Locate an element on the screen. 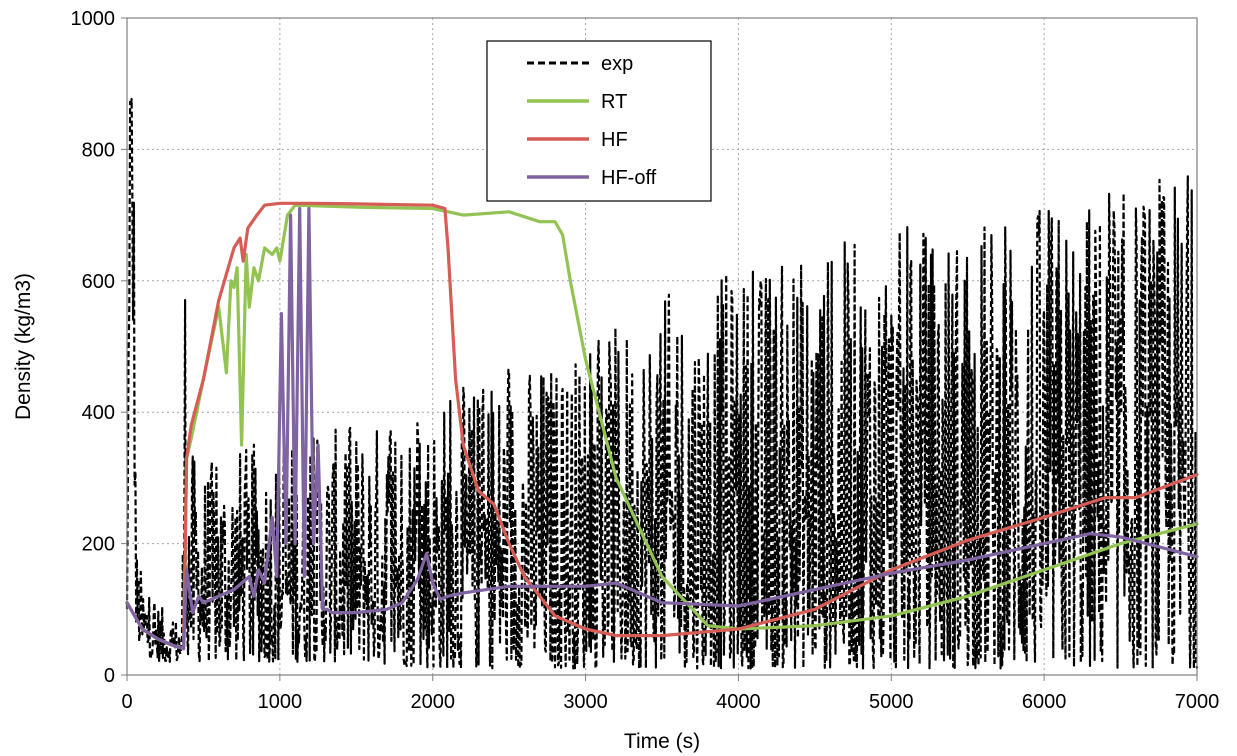  legend-label-rt: RT is located at coordinates (614, 102).